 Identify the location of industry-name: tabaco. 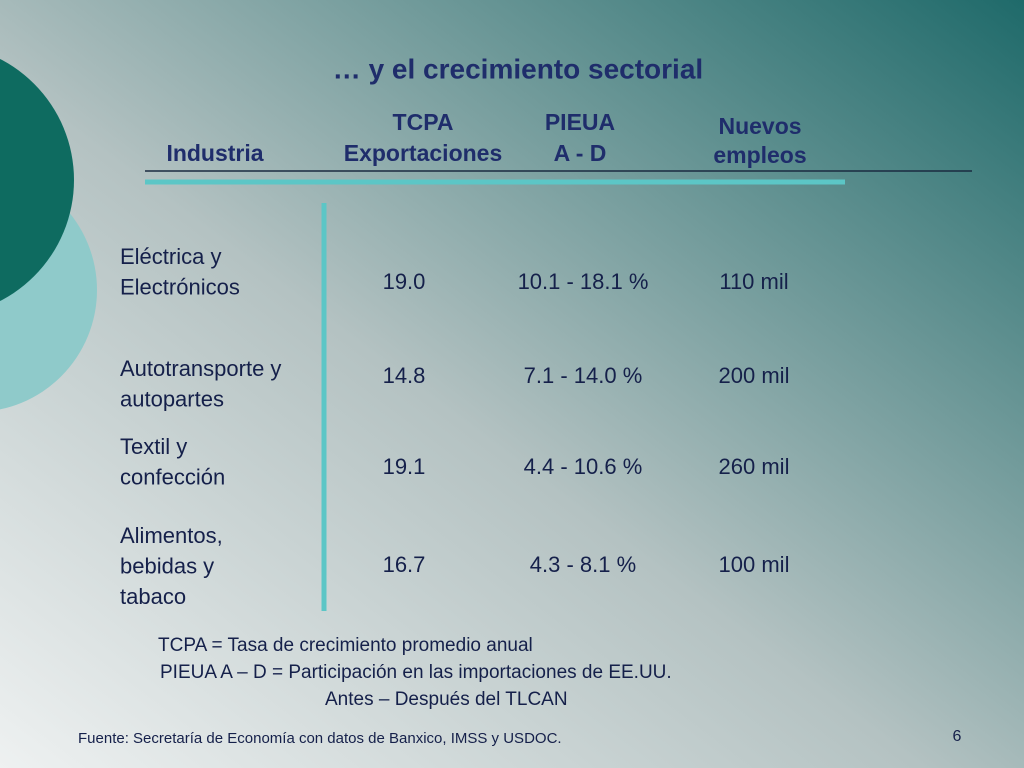
(153, 596).